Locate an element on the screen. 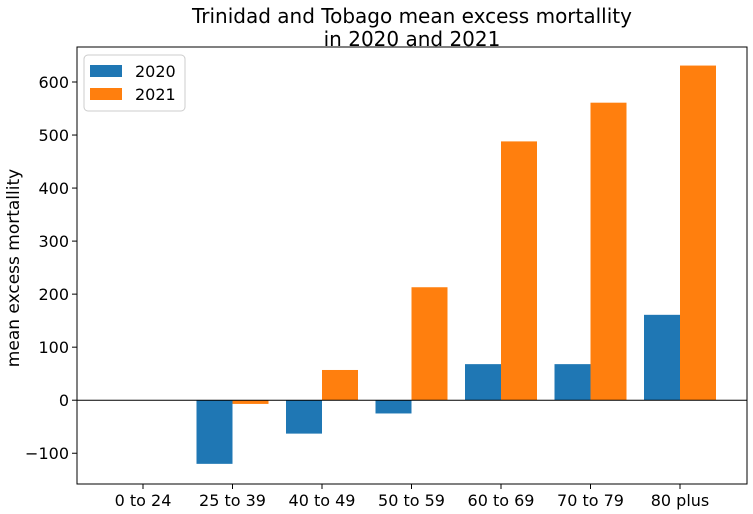 The width and height of the screenshot is (753, 514). legend-swatch-2021 is located at coordinates (106, 94).